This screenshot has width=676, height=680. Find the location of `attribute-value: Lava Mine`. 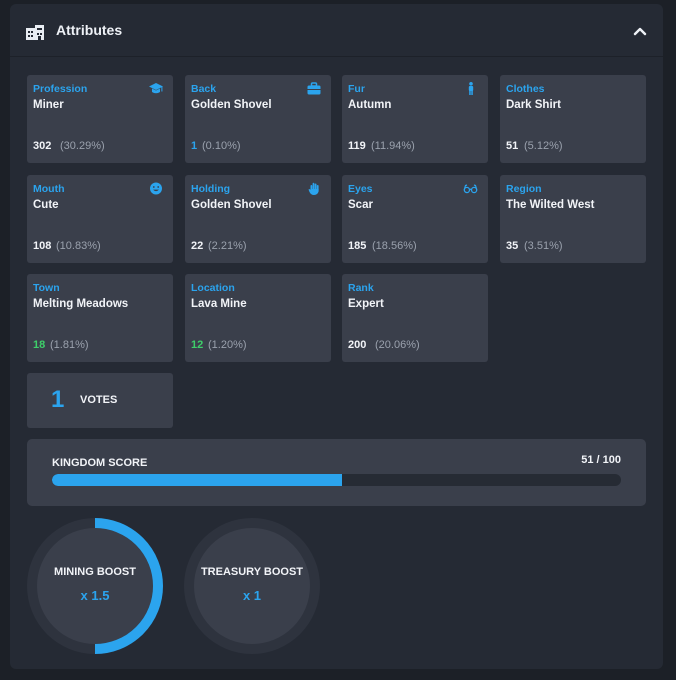

attribute-value: Lava Mine is located at coordinates (219, 304).